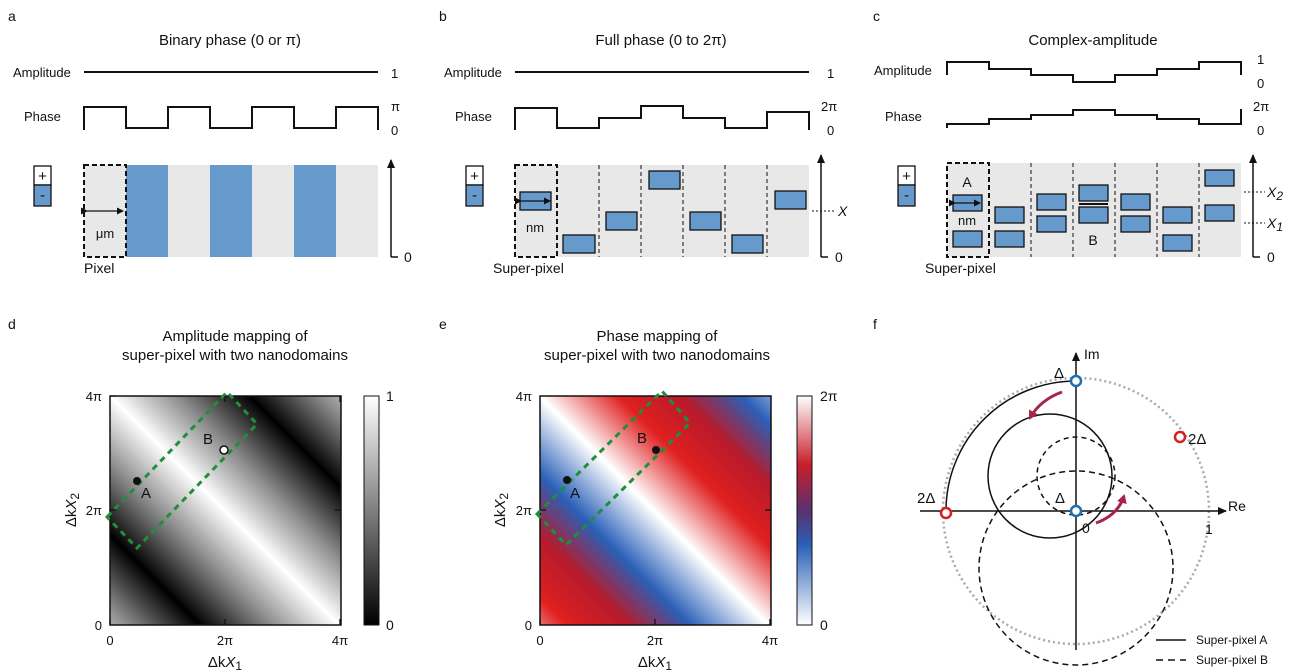 This screenshot has height=672, width=1293. I want to click on panel-e-point-a, so click(567, 480).